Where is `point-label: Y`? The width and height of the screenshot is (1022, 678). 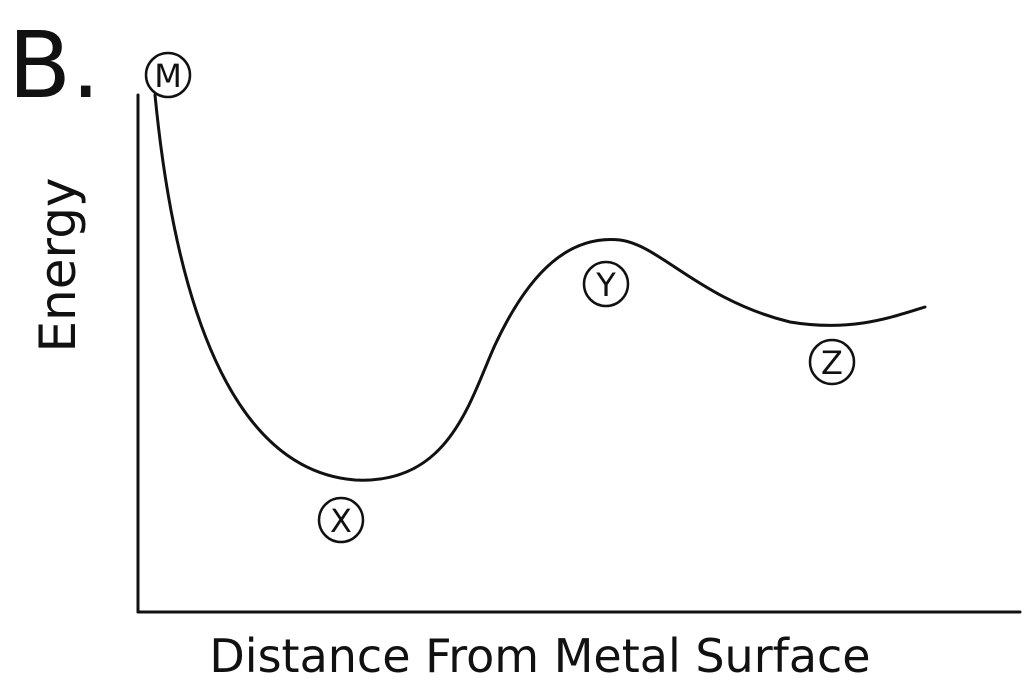 point-label: Y is located at coordinates (605, 285).